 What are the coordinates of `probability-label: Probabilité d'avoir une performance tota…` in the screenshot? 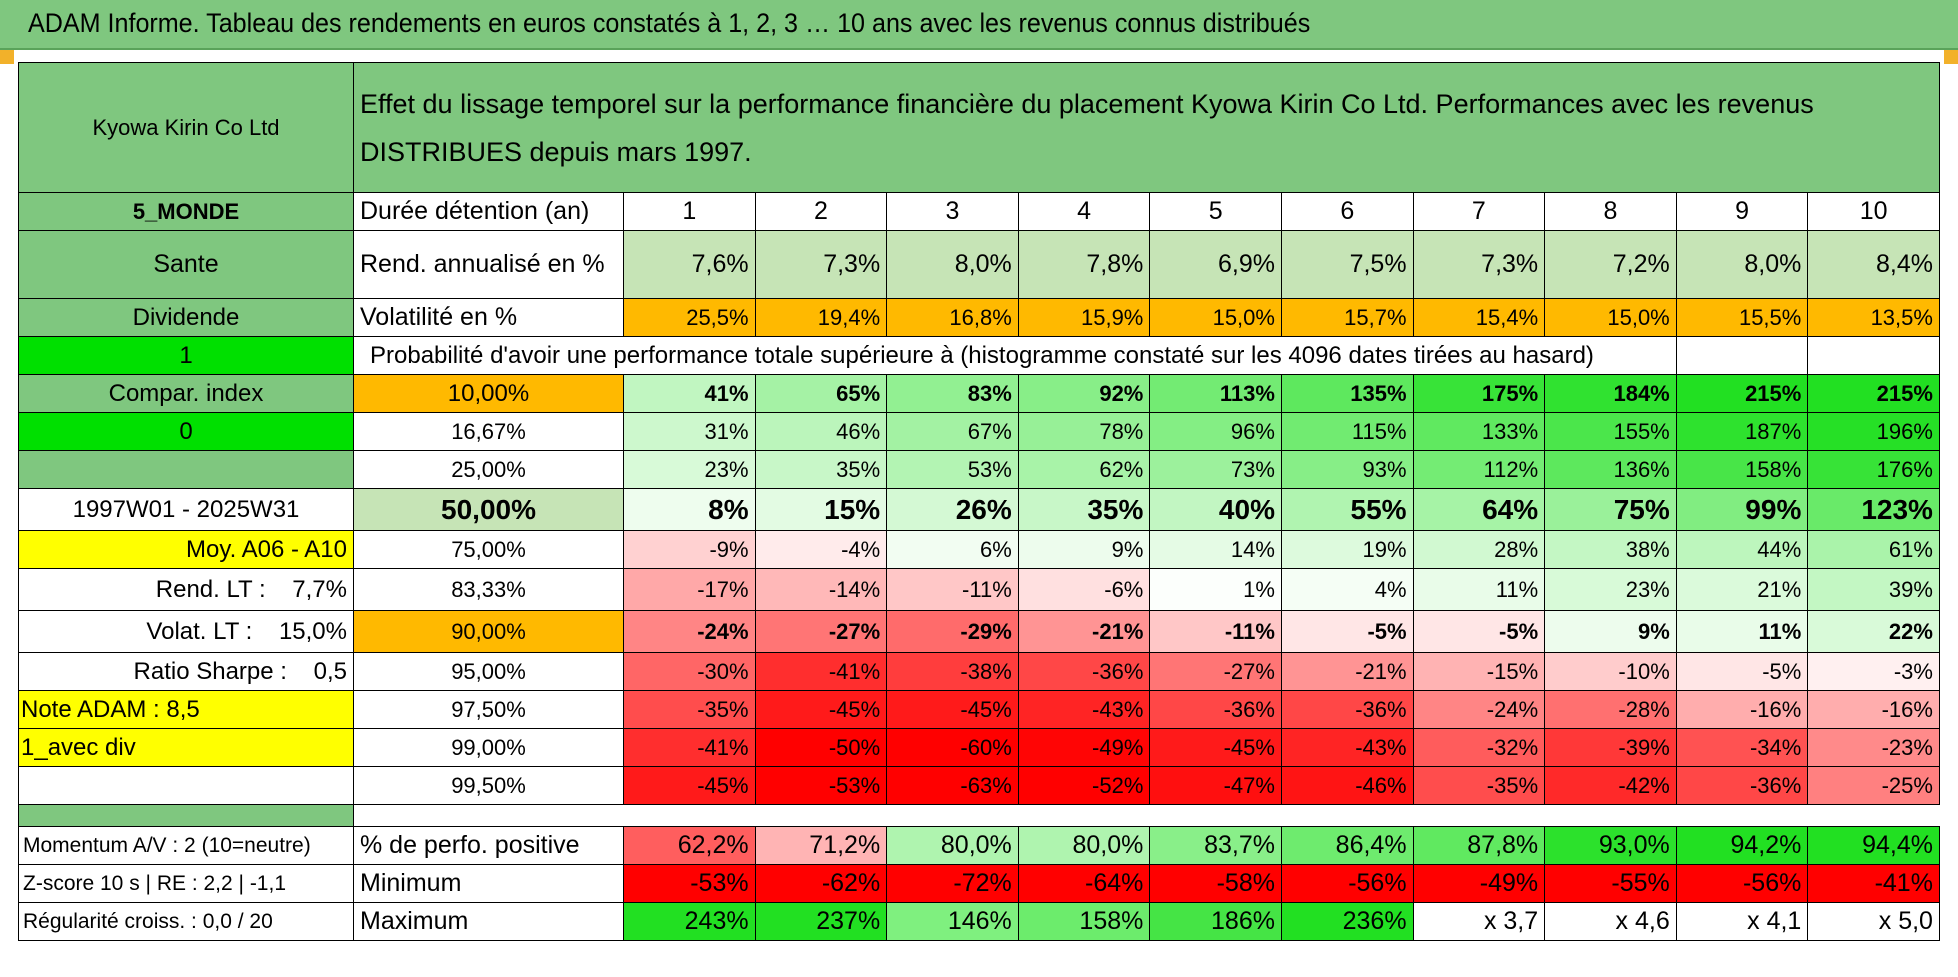 It's located at (1015, 355).